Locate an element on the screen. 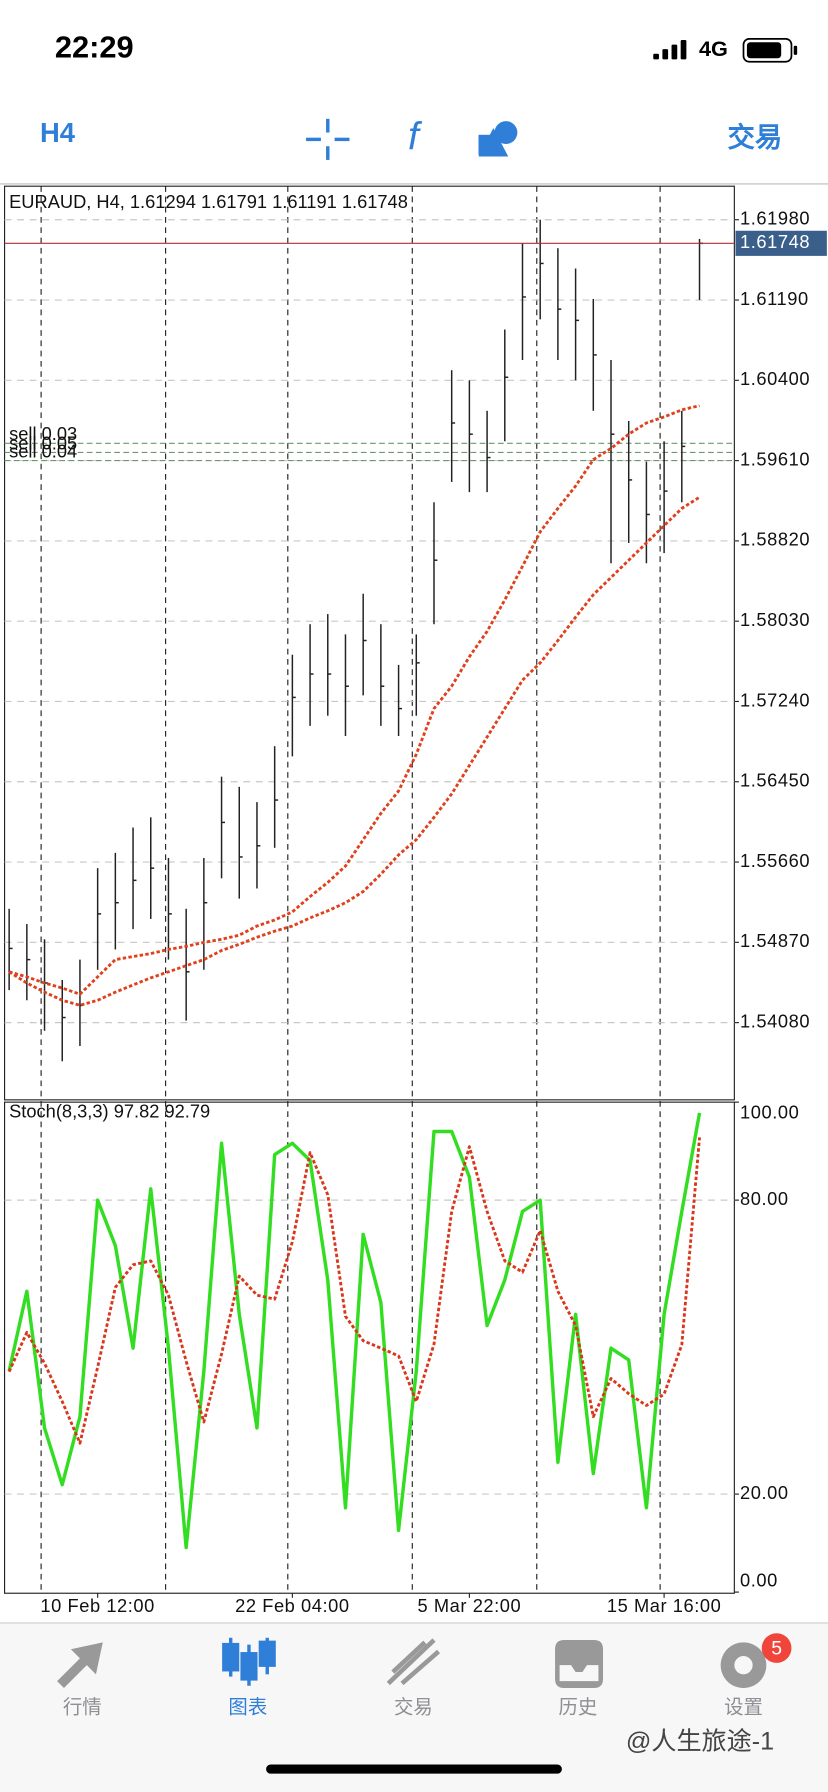 The height and width of the screenshot is (1792, 828). battery-icon is located at coordinates (770, 50).